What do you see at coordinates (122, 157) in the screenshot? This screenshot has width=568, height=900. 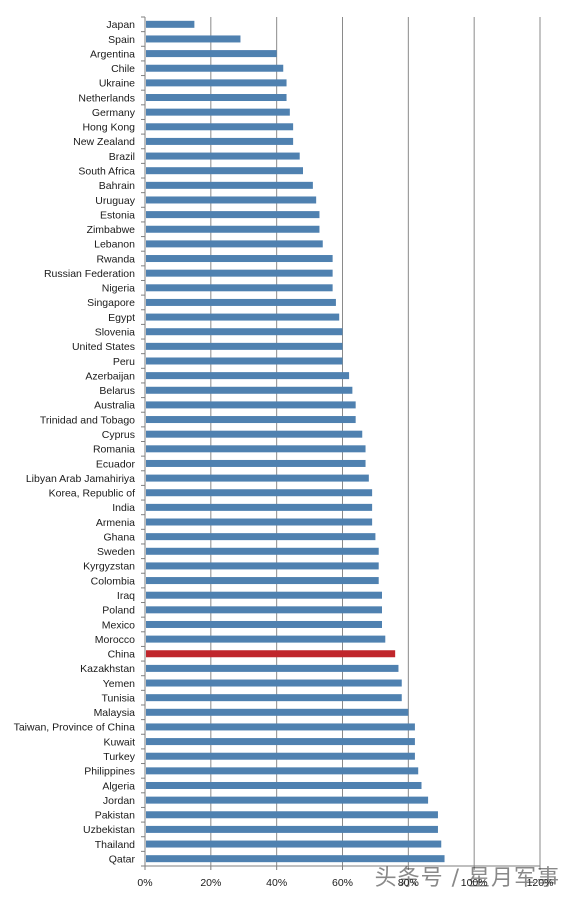 I see `category-label: Brazil` at bounding box center [122, 157].